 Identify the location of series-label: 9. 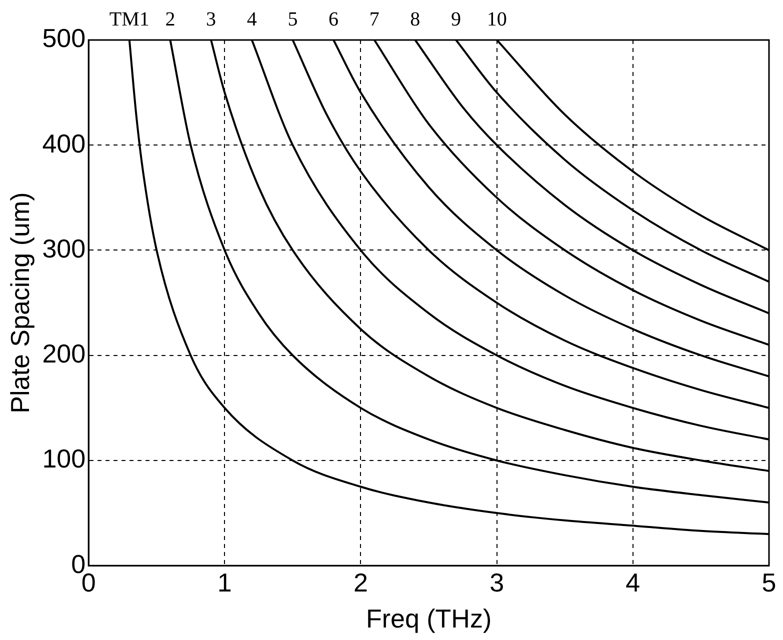
(456, 19).